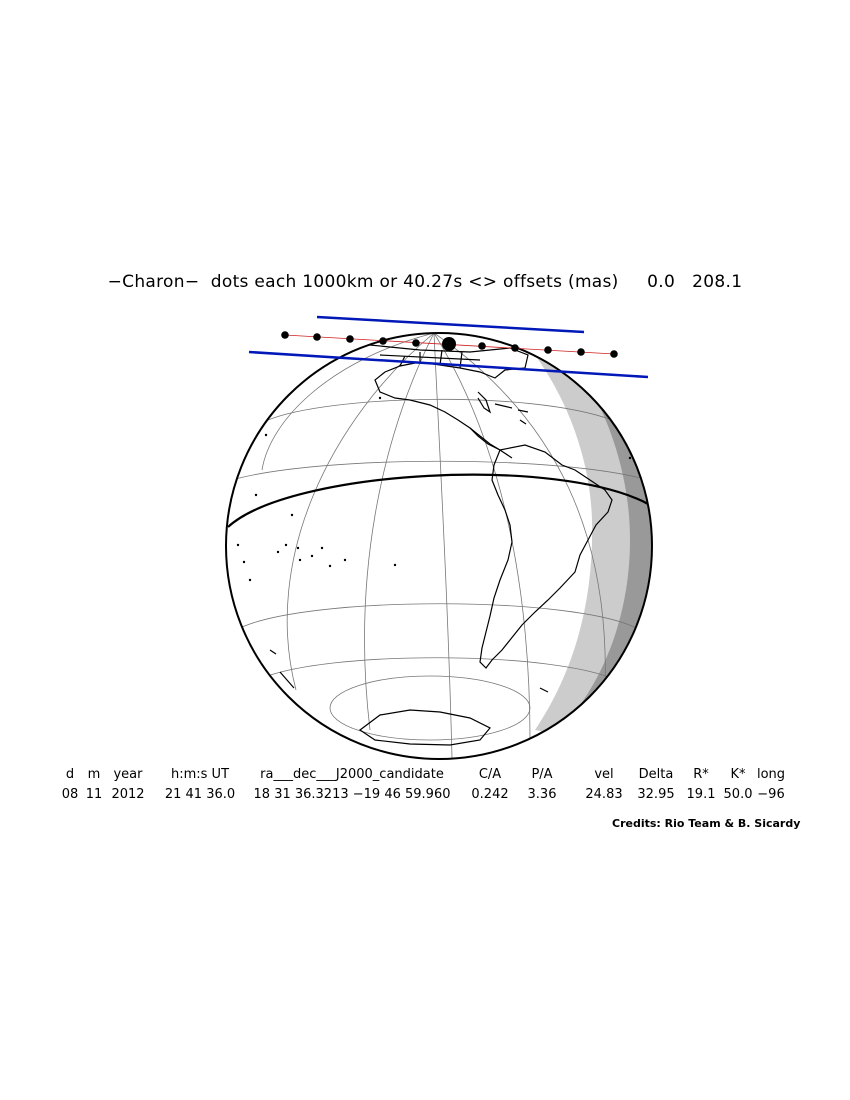  Describe the element at coordinates (701, 794) in the screenshot. I see `value-rstar: 19.1` at that location.